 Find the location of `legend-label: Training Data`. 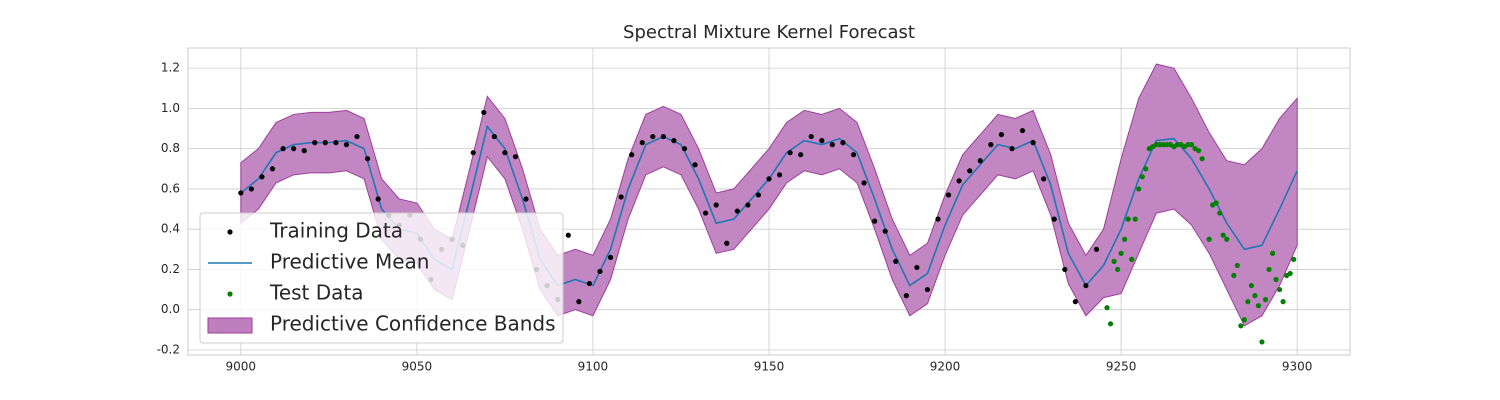

legend-label: Training Data is located at coordinates (336, 231).